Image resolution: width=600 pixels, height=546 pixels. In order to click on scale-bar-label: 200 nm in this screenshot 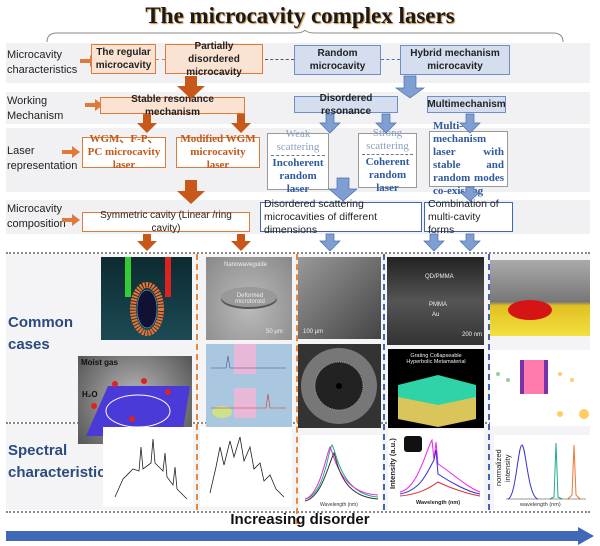, I will do `click(472, 335)`.